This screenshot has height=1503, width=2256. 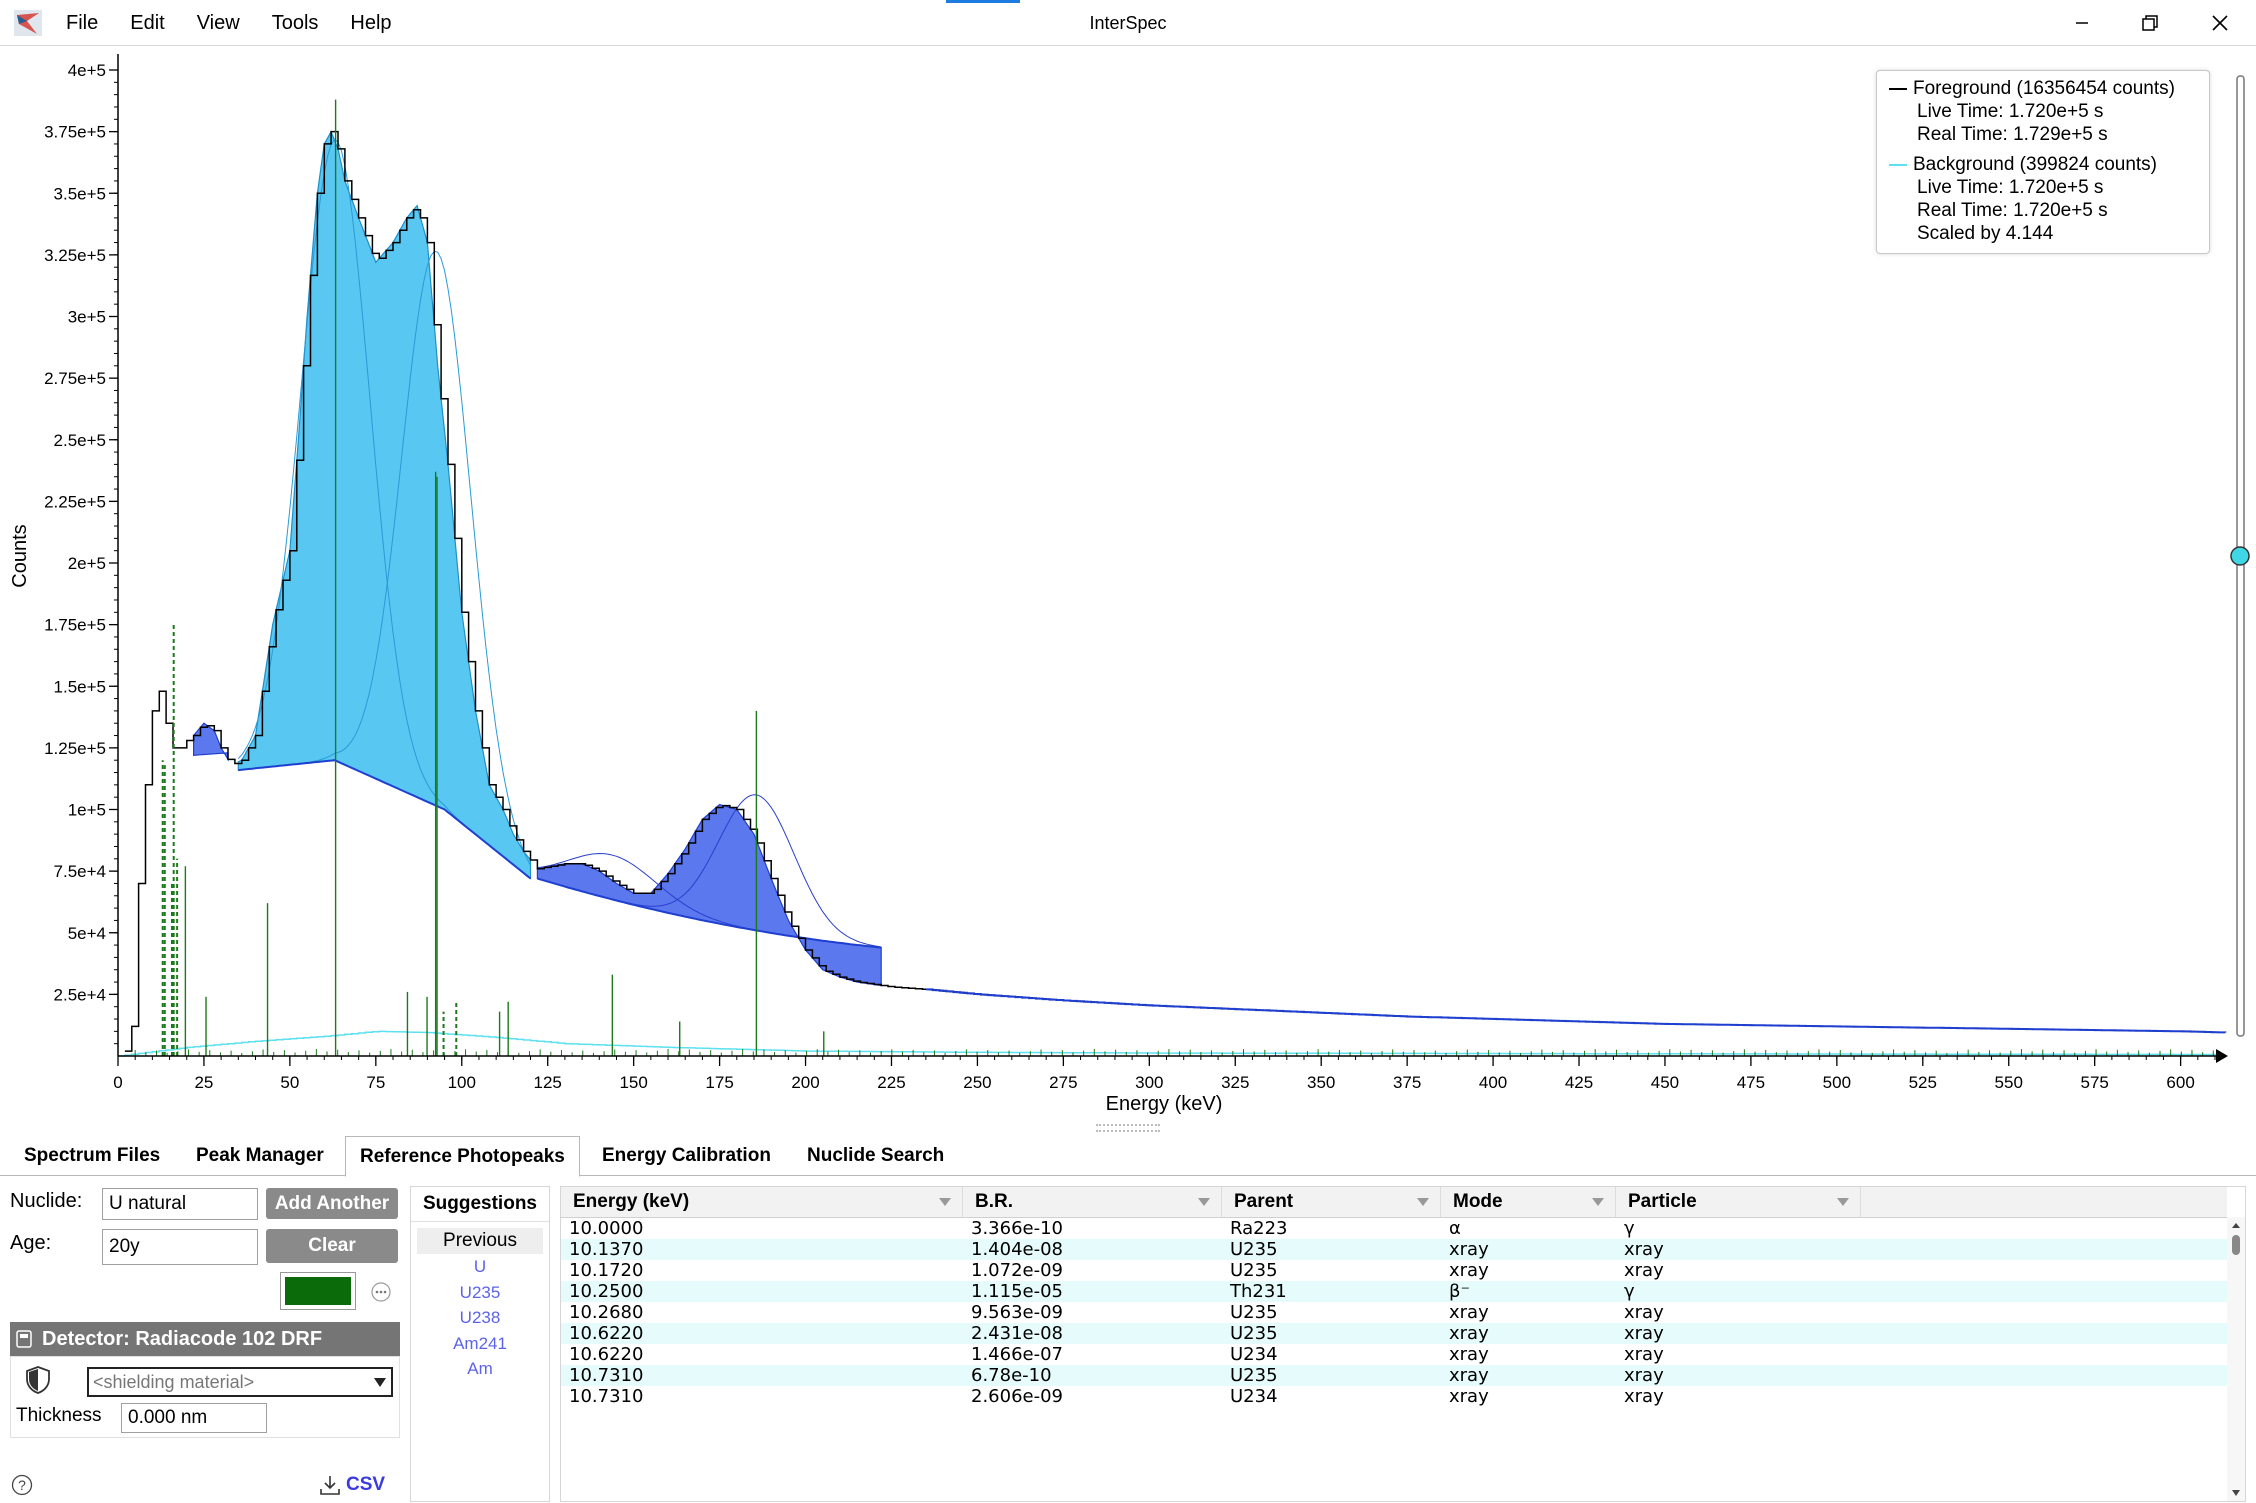 What do you see at coordinates (1528, 1202) in the screenshot?
I see `column-header: Mode` at bounding box center [1528, 1202].